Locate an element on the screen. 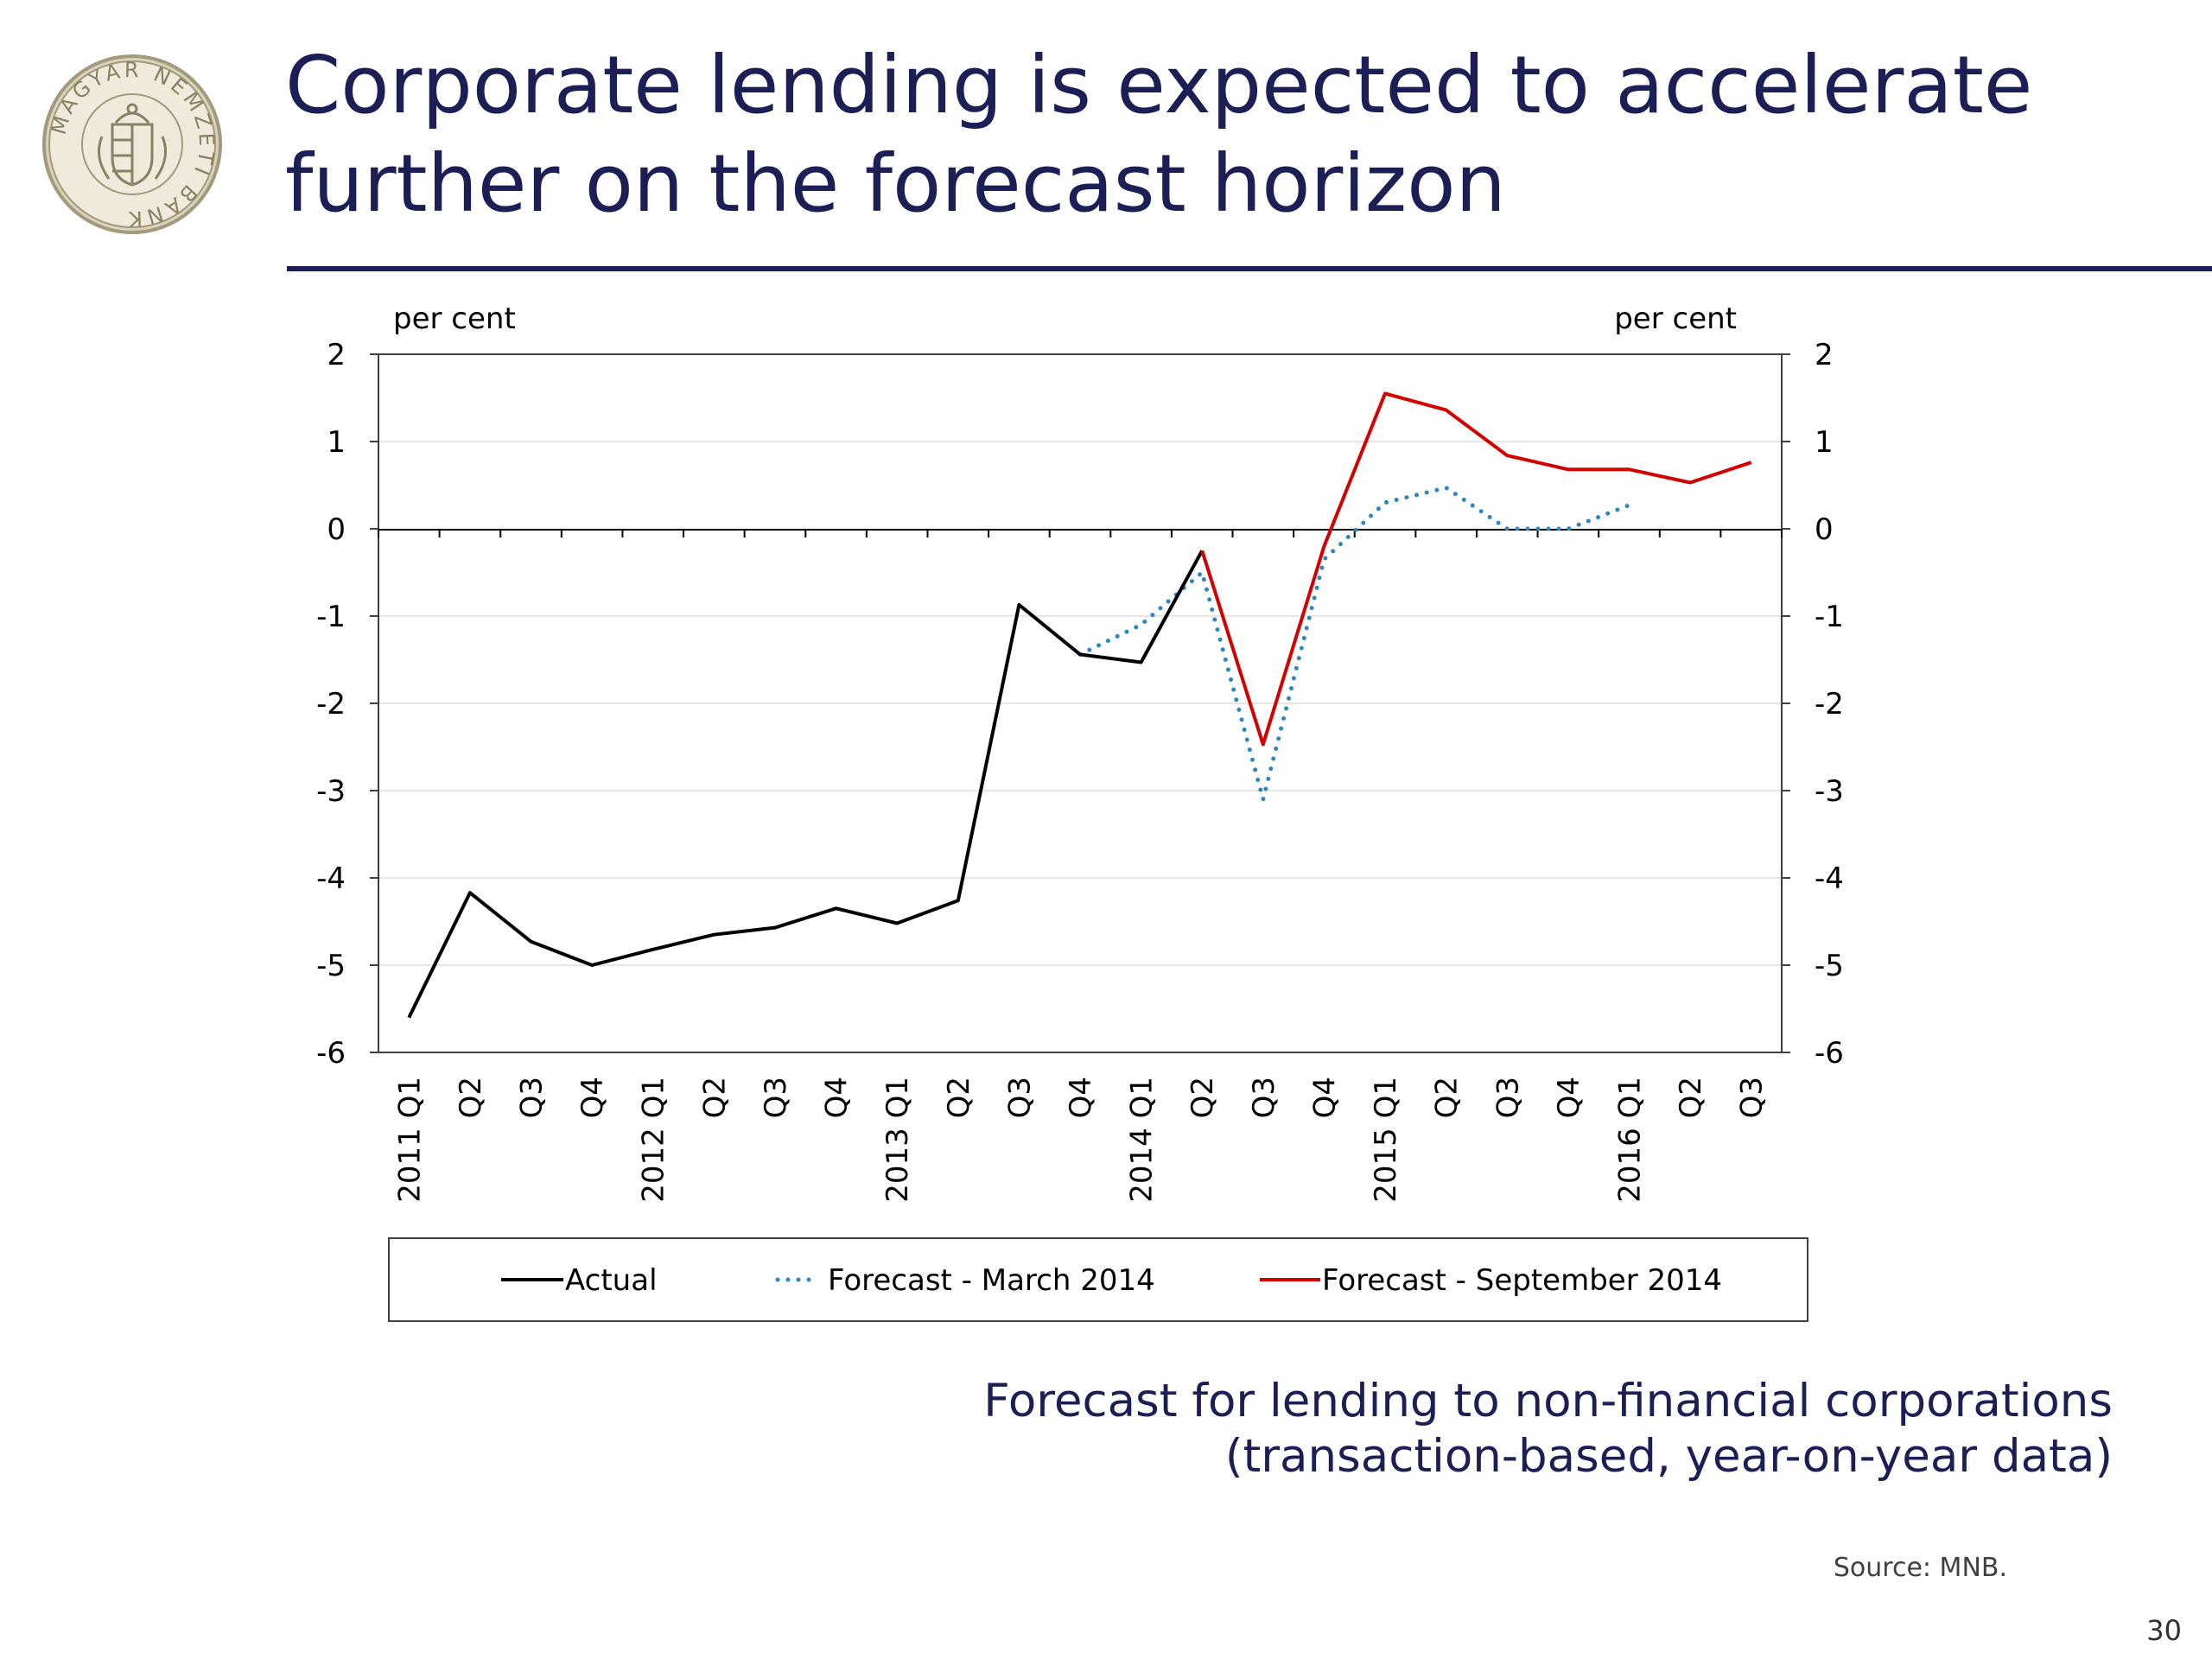 The height and width of the screenshot is (1659, 2212). y-tick-label-left: -6 is located at coordinates (331, 1053).